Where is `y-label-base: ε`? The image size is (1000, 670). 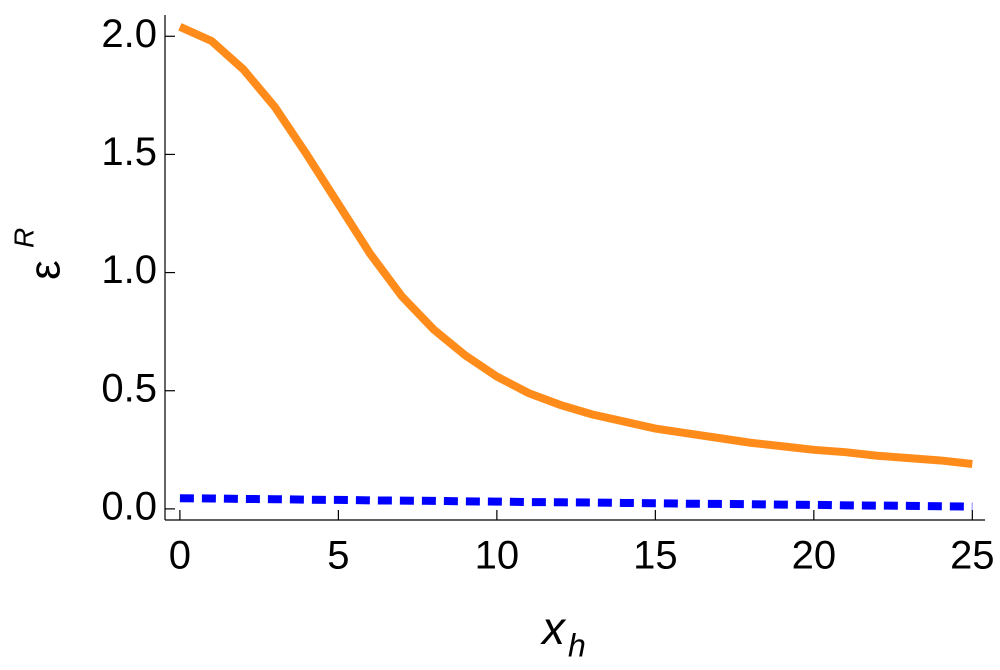
y-label-base: ε is located at coordinates (45, 270).